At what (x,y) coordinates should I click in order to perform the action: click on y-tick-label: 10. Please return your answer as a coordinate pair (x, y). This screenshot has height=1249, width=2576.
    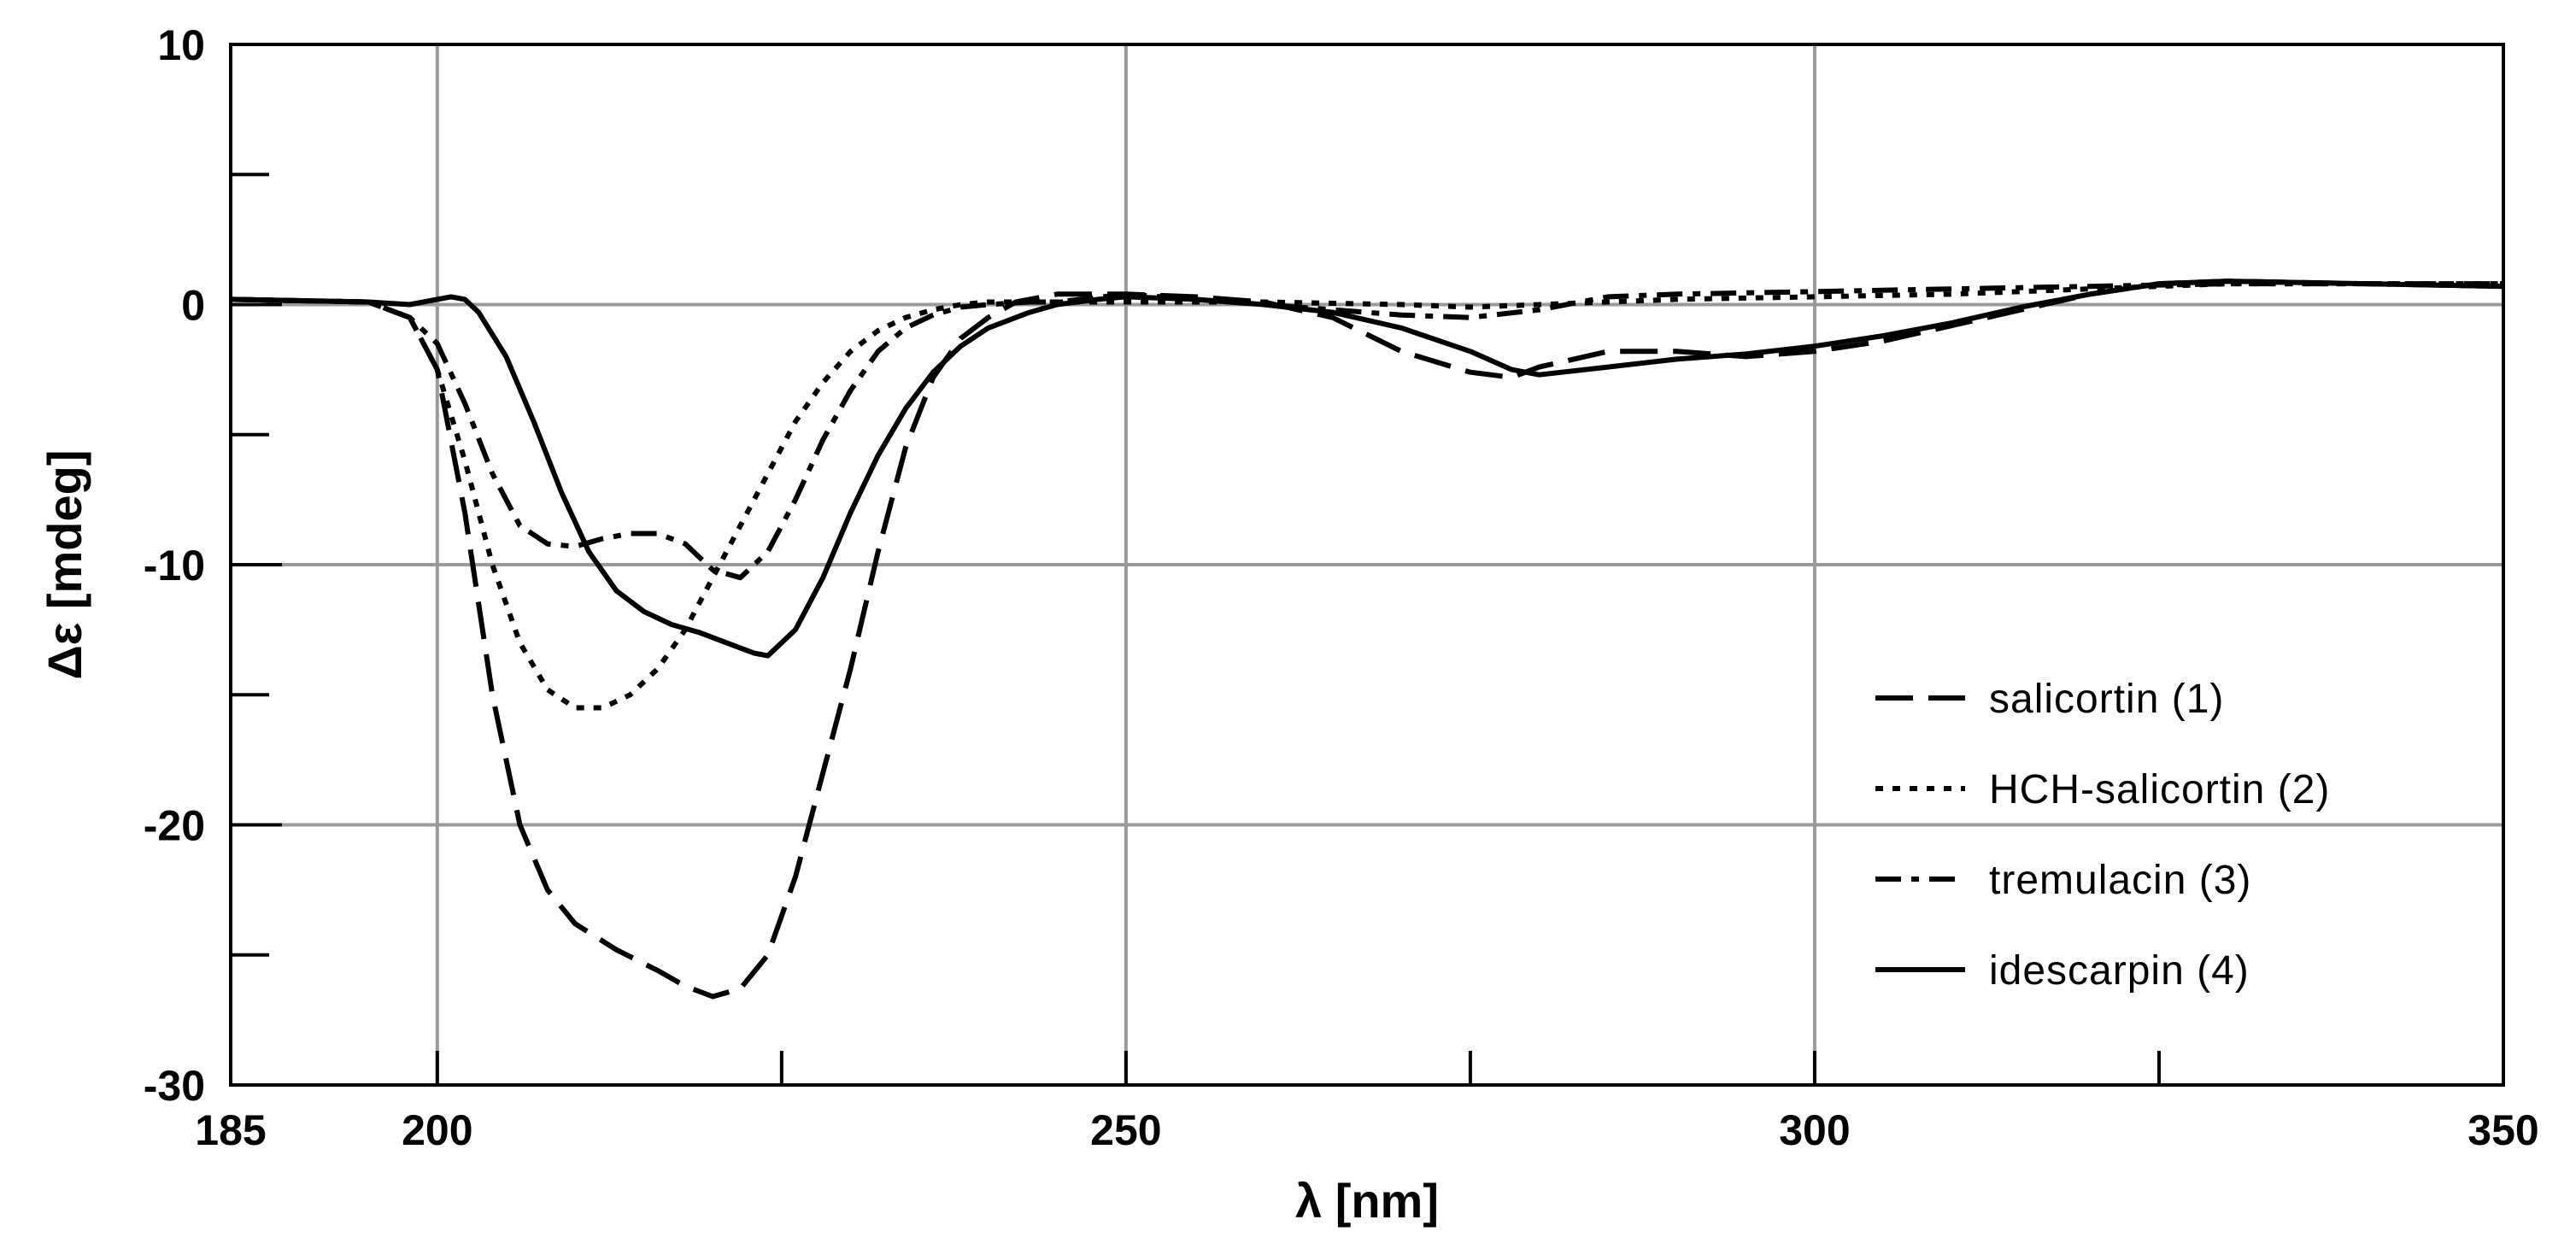
    Looking at the image, I should click on (181, 45).